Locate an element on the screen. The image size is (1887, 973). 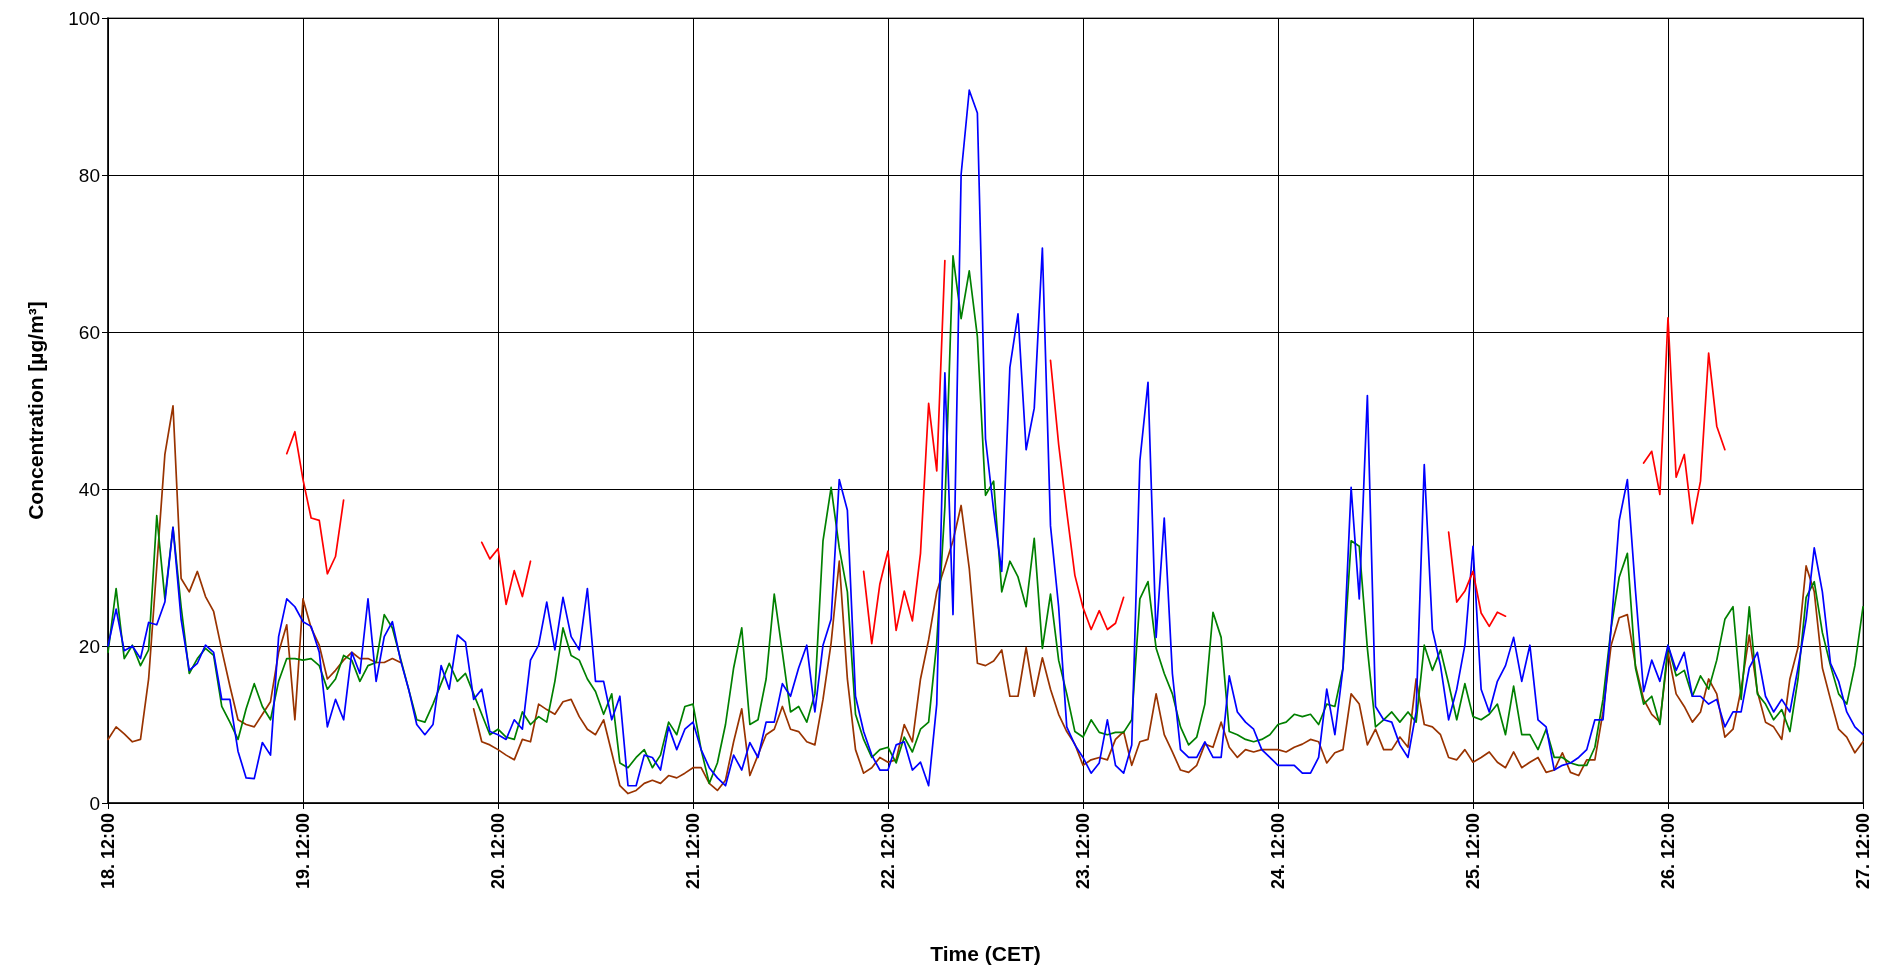
x-tick-label: 21. 12:00 is located at coordinates (693, 851).